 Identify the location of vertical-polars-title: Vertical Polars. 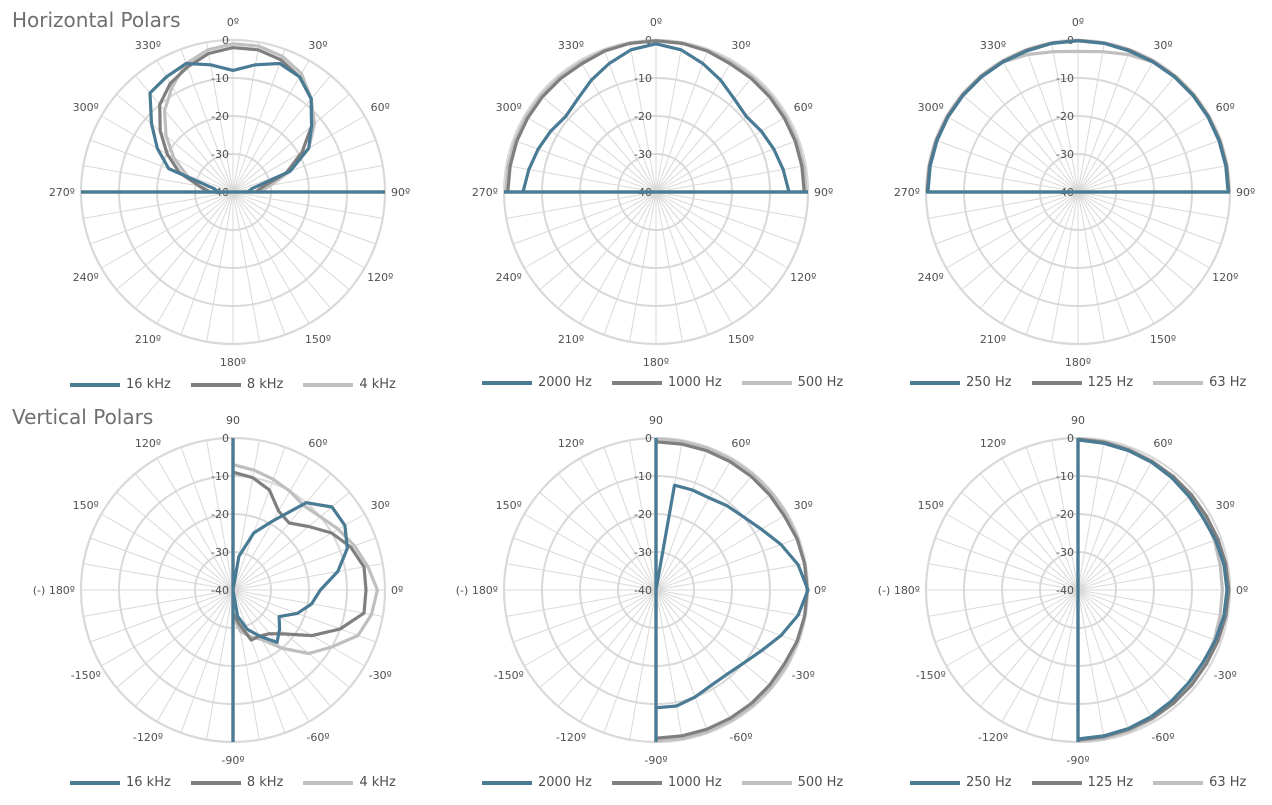
(83, 417).